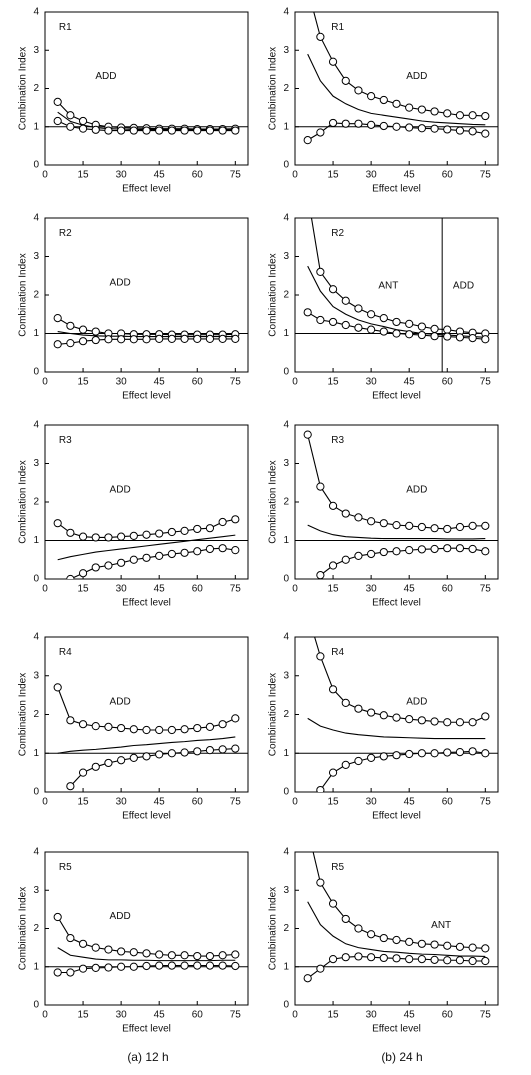 This screenshot has height=1075, width=531. I want to click on x-axis-label: Effect level, so click(146, 396).